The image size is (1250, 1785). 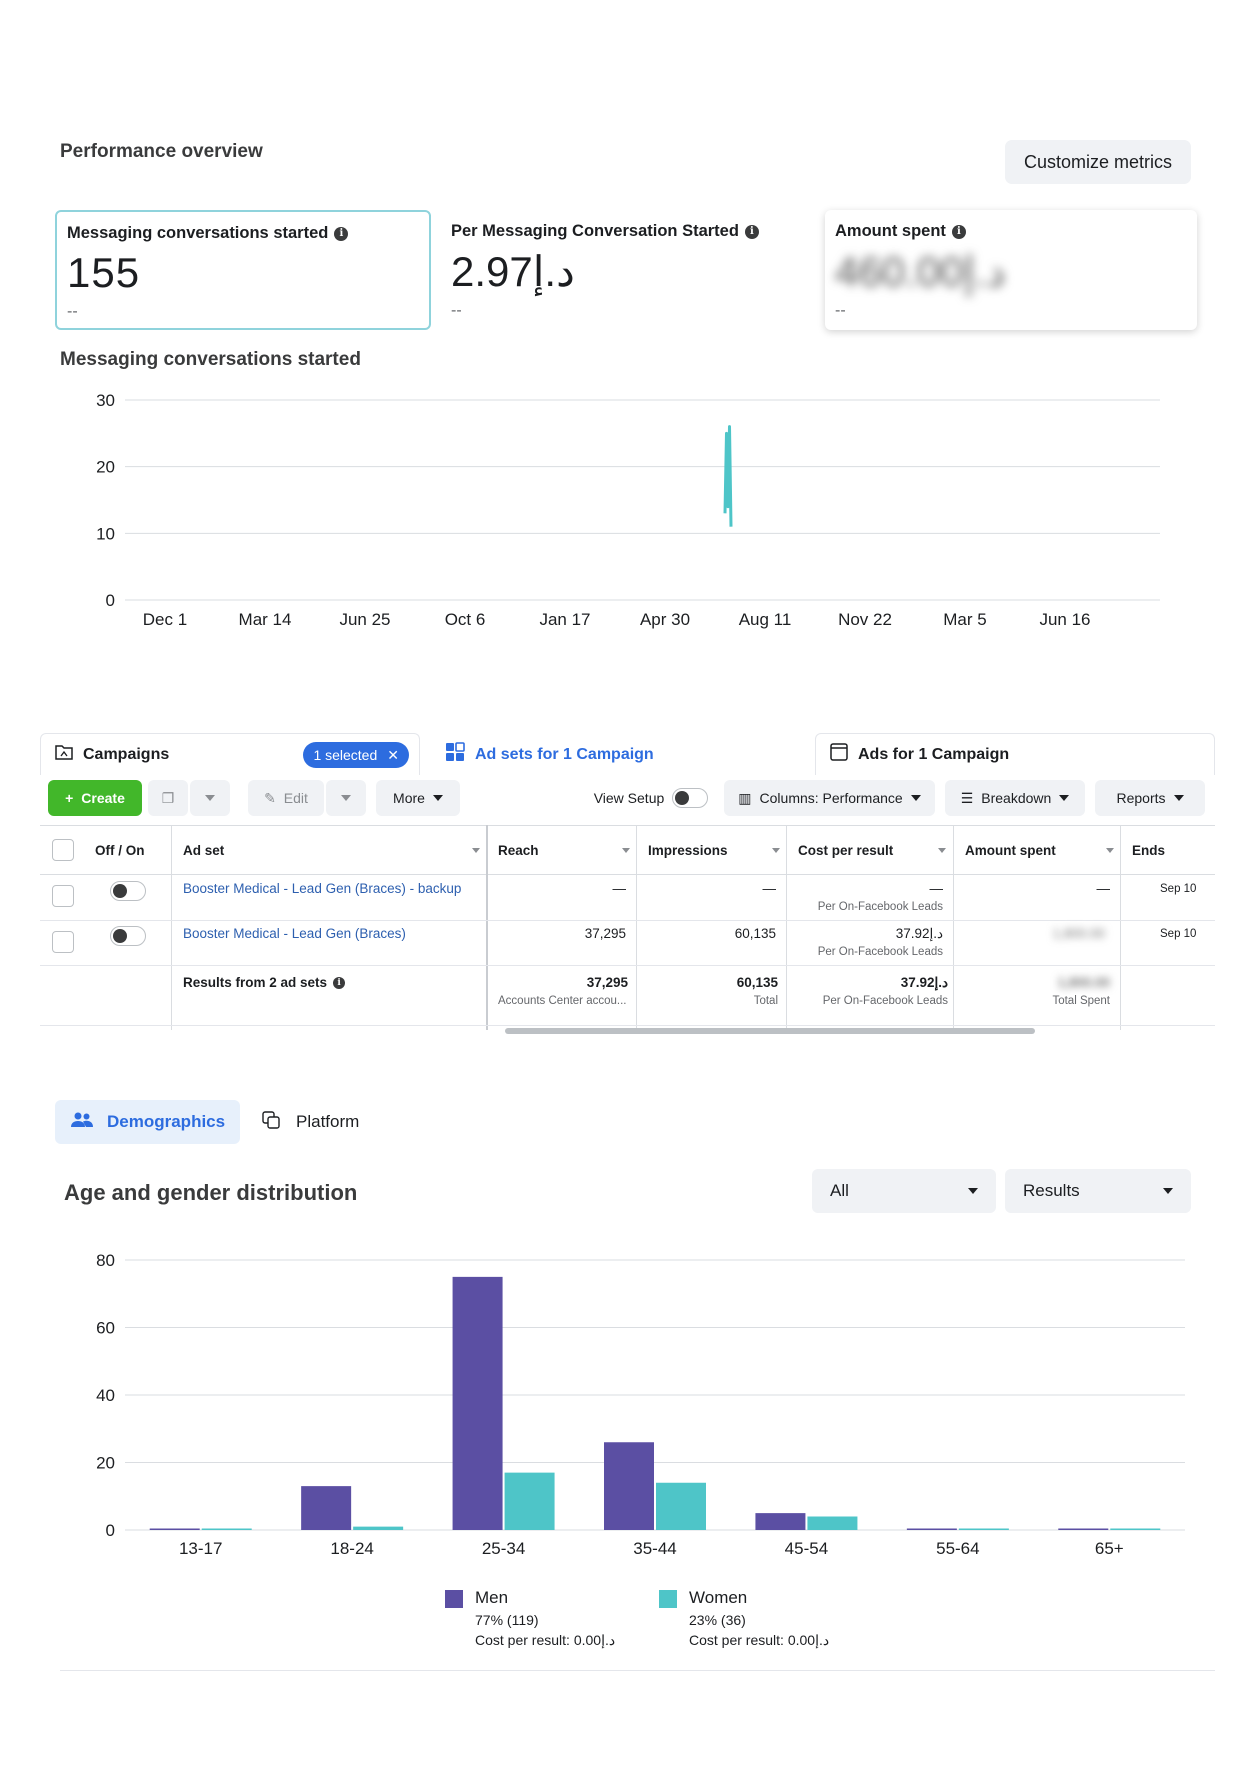 What do you see at coordinates (1098, 1191) in the screenshot?
I see `filter-results-dropdown: Results` at bounding box center [1098, 1191].